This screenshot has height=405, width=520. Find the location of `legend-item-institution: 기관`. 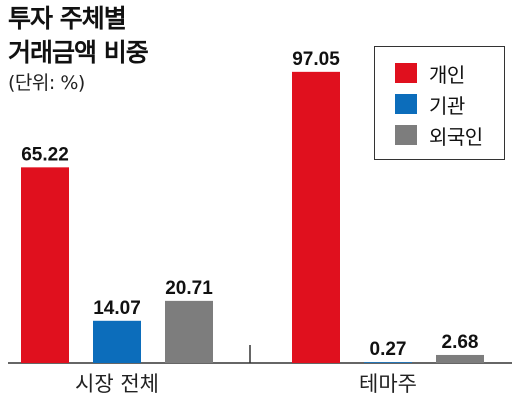

legend-item-institution: 기관 is located at coordinates (430, 105).